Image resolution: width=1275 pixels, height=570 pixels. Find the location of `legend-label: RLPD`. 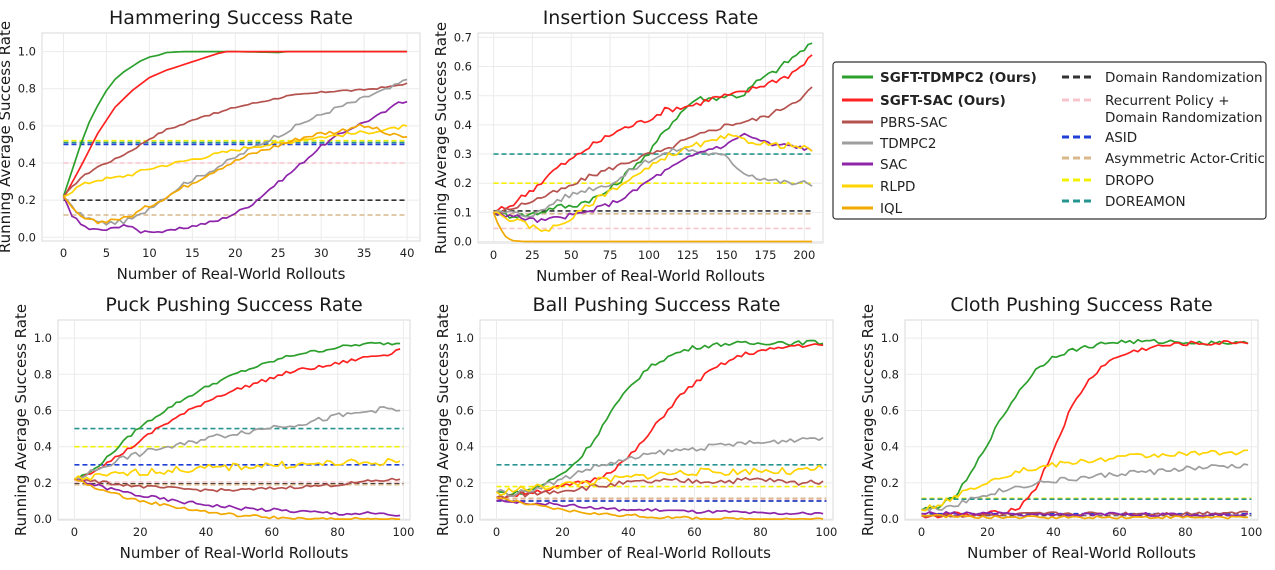

legend-label: RLPD is located at coordinates (897, 187).